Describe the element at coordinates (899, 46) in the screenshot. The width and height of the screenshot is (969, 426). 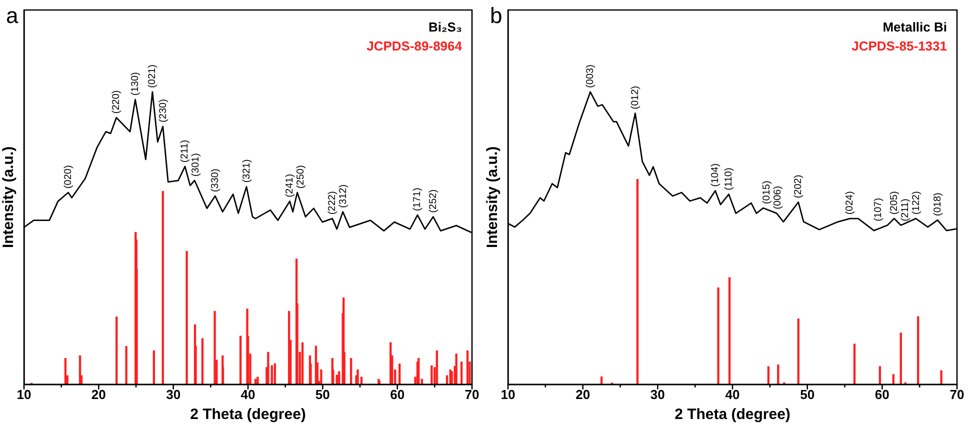
I see `text: JCPDS-85-1331` at that location.